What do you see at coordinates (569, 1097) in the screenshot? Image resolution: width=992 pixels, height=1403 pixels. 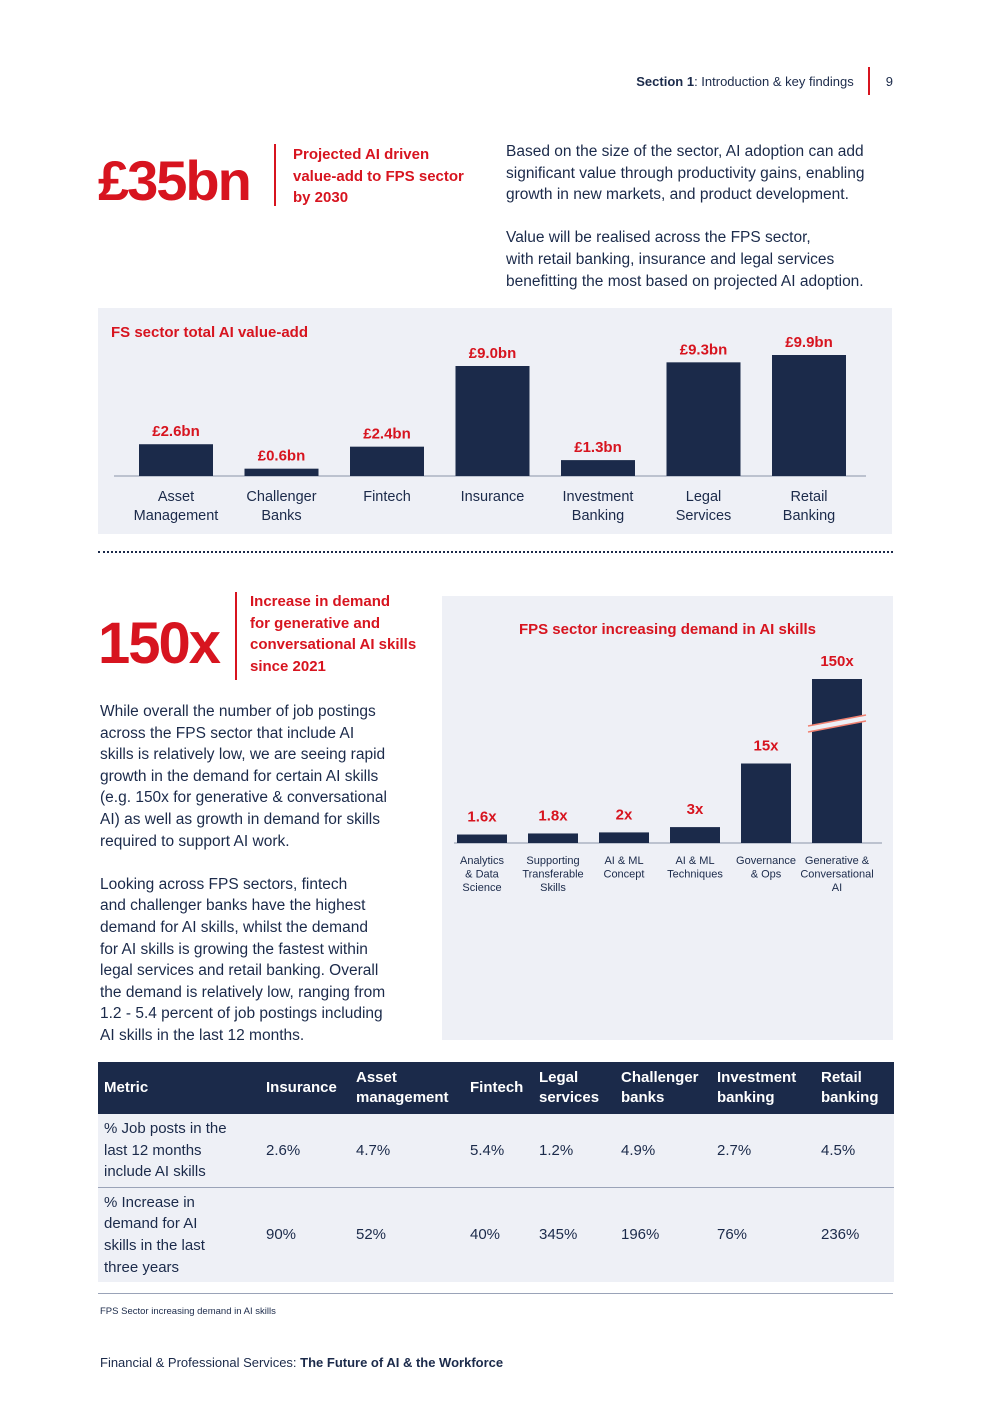 I see `header-text: services` at bounding box center [569, 1097].